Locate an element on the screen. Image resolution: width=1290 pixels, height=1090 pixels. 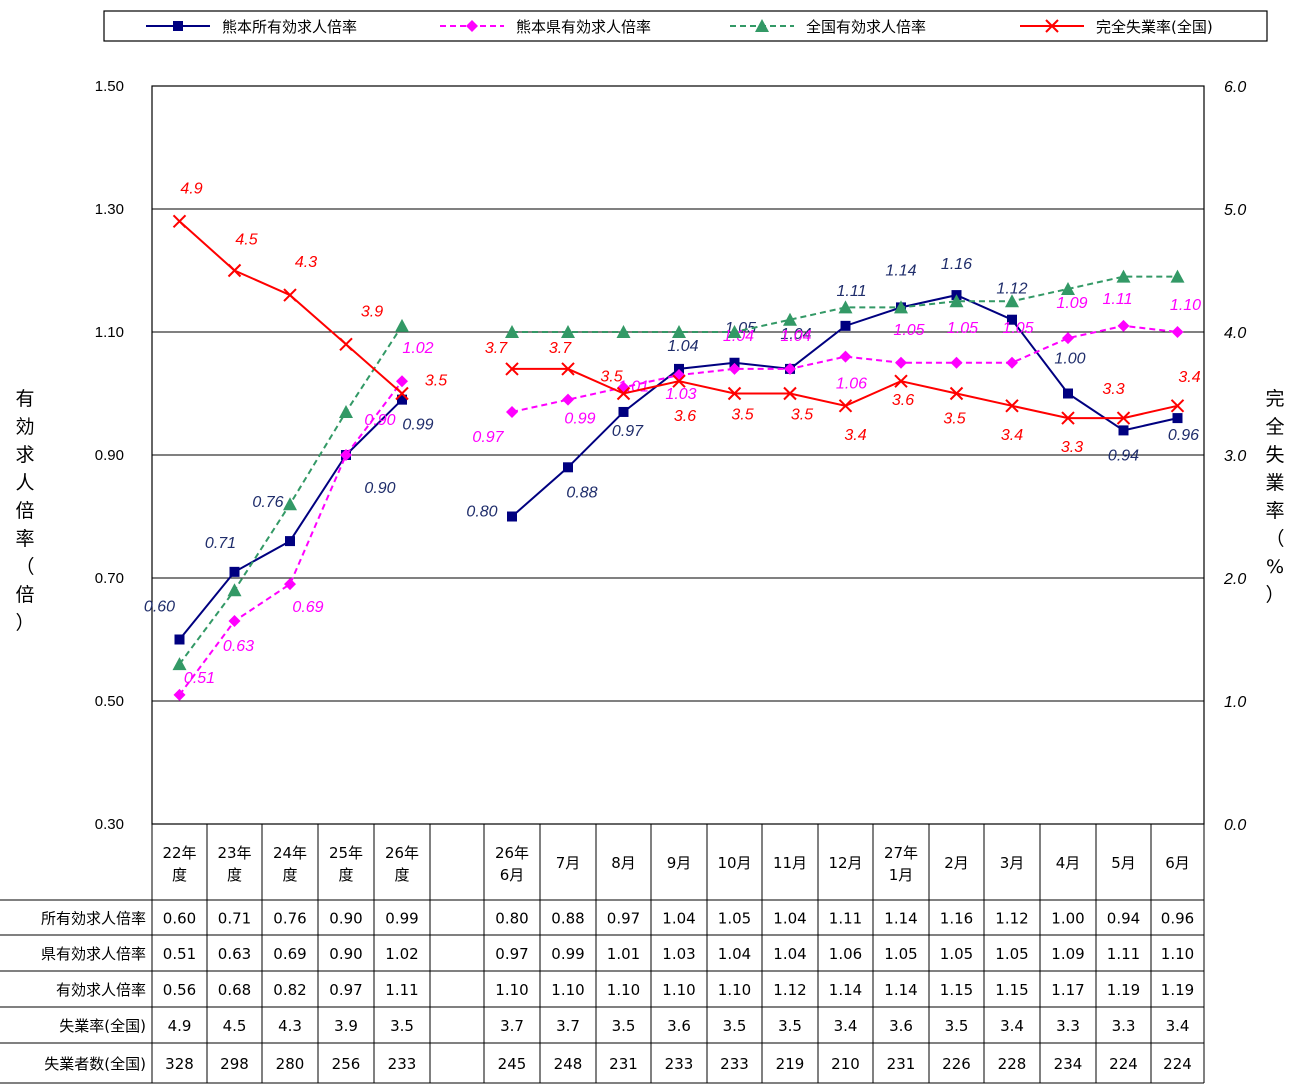
table-cell: 0.94 is located at coordinates (1123, 919).